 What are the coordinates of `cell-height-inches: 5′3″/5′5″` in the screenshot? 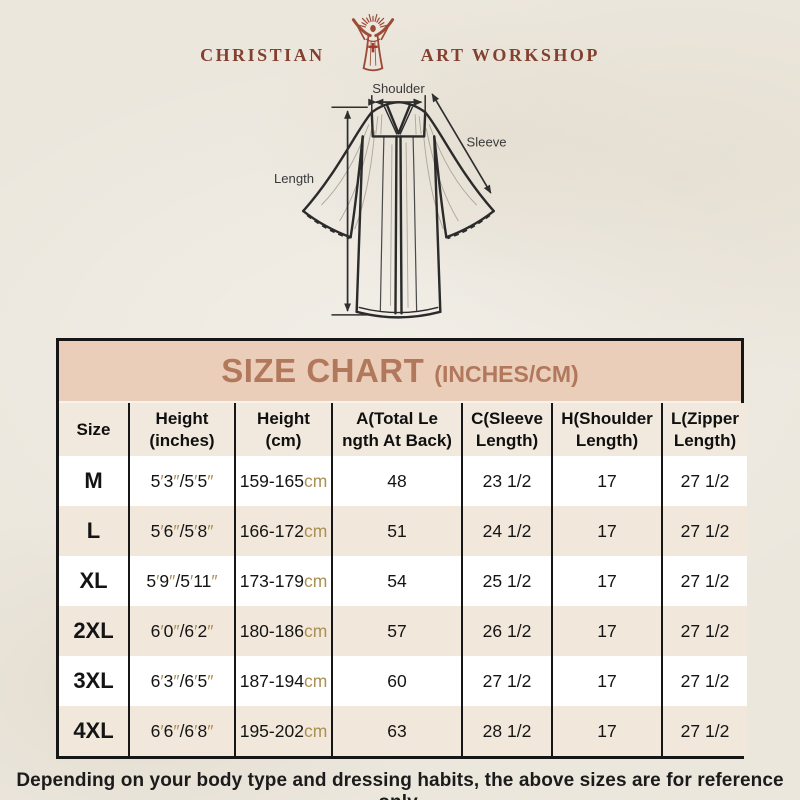 It's located at (181, 481).